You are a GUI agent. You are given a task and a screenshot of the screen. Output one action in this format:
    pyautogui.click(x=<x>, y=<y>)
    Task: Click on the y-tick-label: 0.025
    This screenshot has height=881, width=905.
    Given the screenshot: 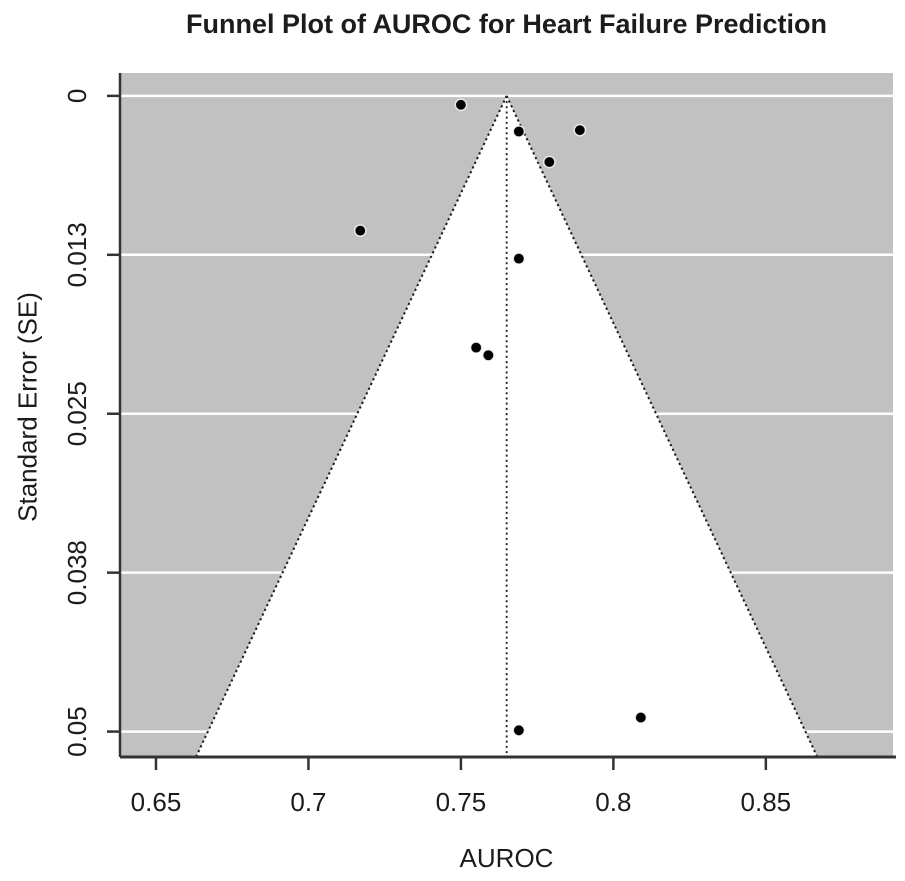 What is the action you would take?
    pyautogui.click(x=77, y=413)
    